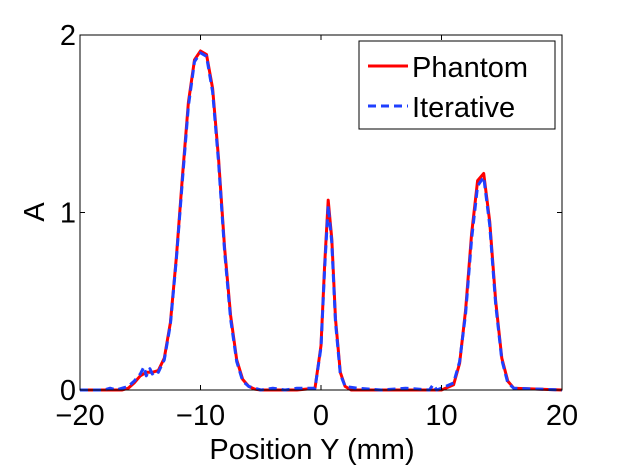  I want to click on legend-label-phantom: Phantom, so click(470, 68).